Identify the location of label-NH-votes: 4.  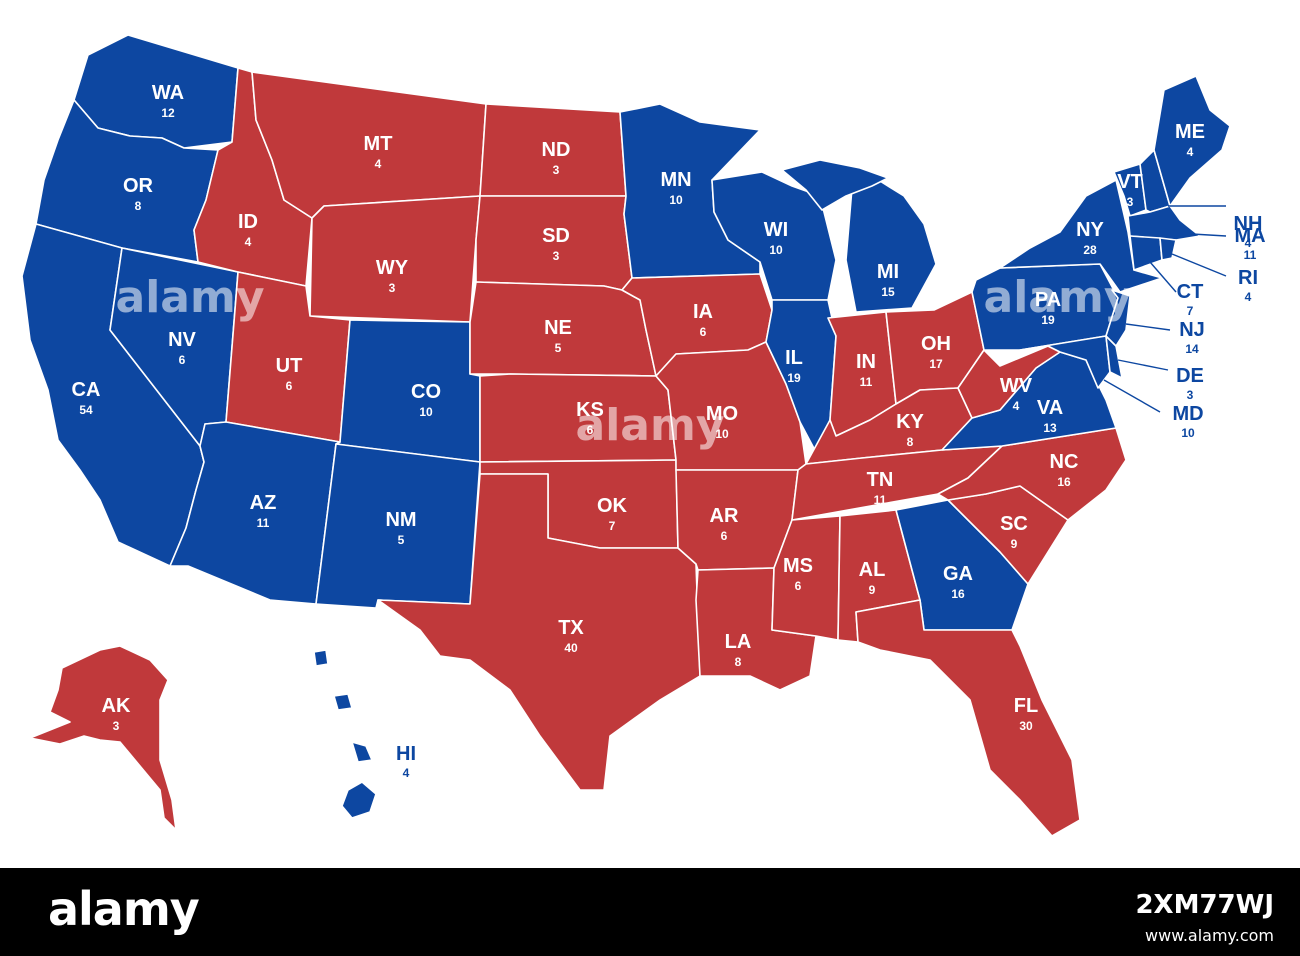
(1248, 243).